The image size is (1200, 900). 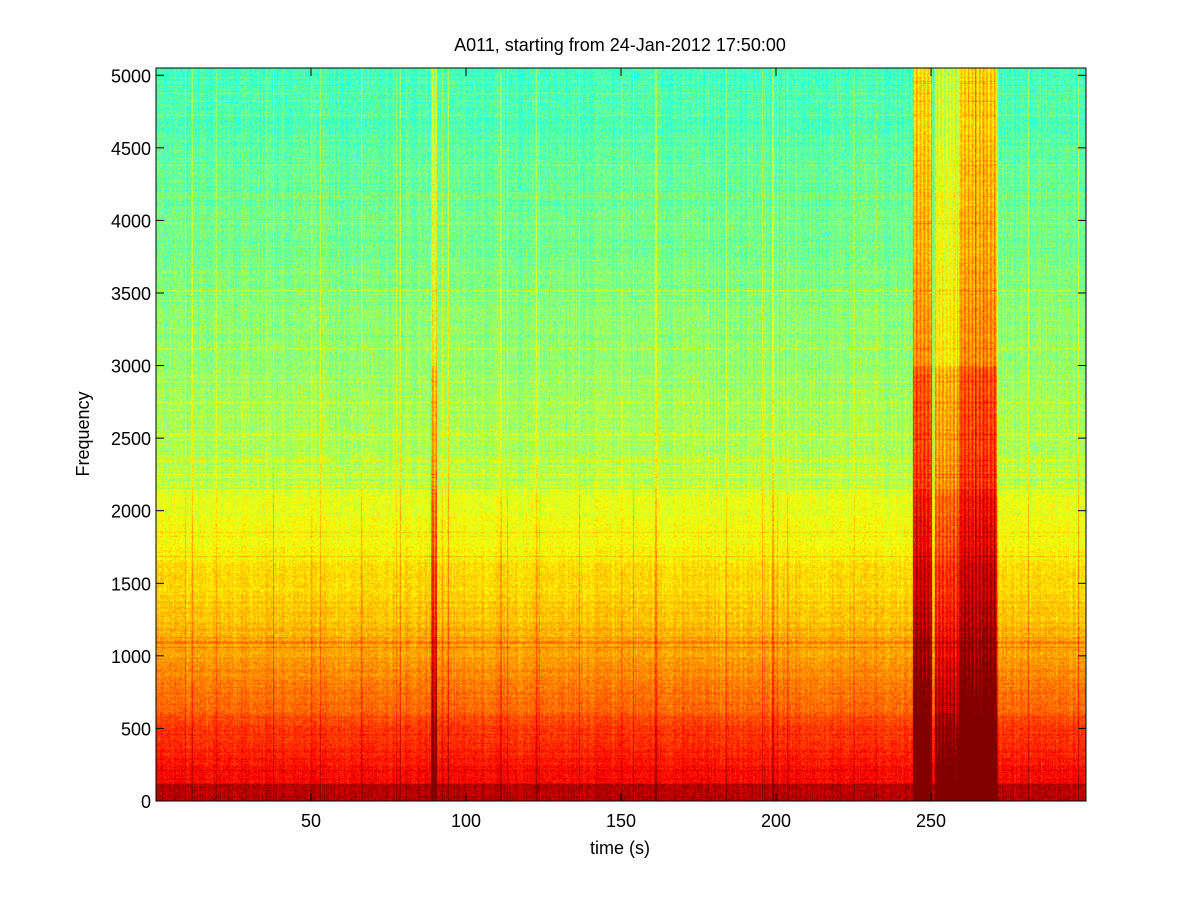 I want to click on y-tick-label: 3000, so click(x=131, y=367).